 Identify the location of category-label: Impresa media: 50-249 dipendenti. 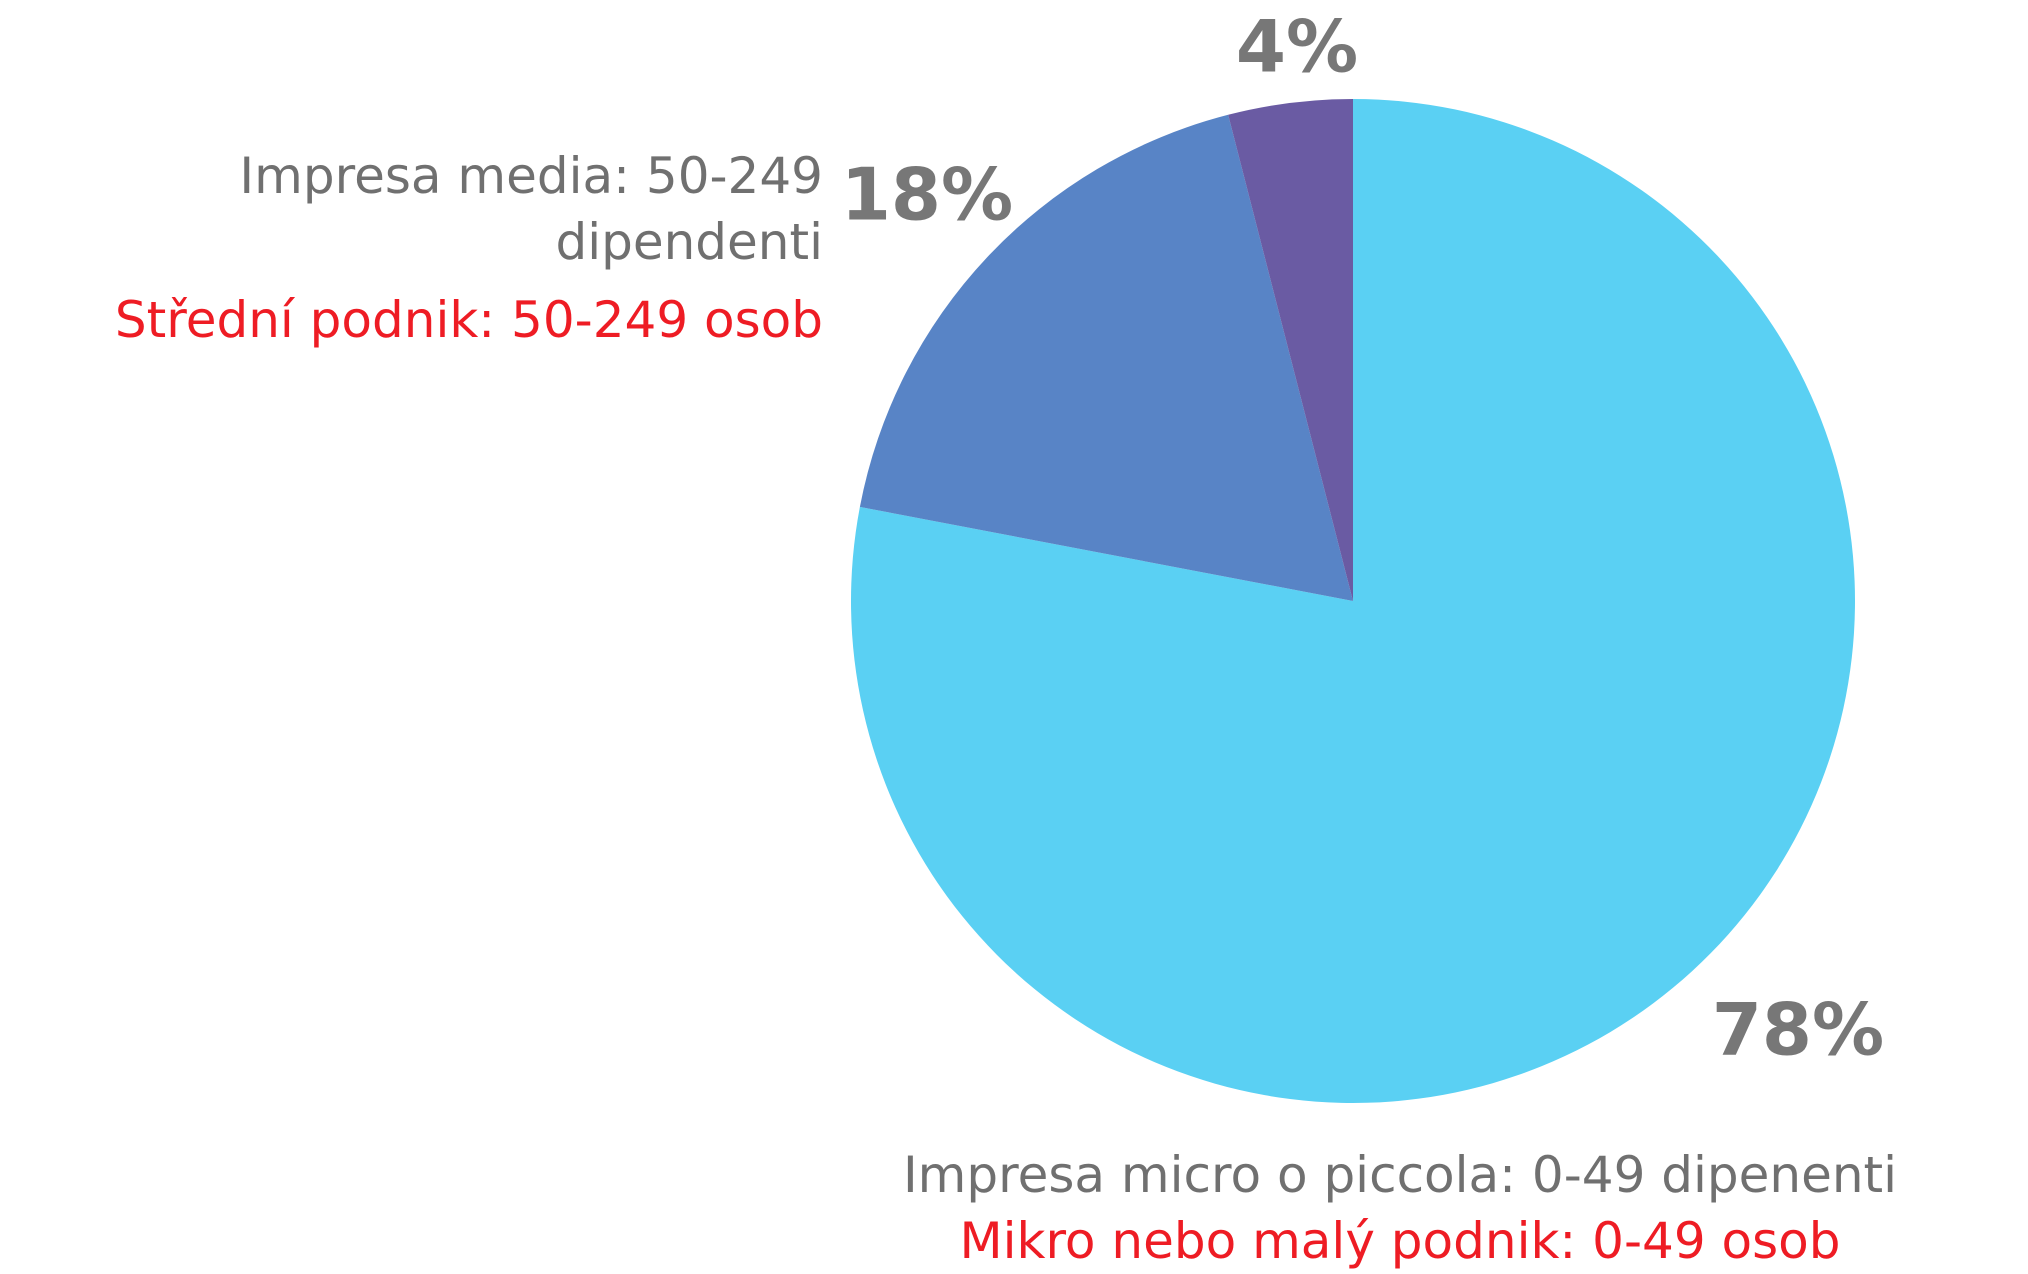
(531, 209).